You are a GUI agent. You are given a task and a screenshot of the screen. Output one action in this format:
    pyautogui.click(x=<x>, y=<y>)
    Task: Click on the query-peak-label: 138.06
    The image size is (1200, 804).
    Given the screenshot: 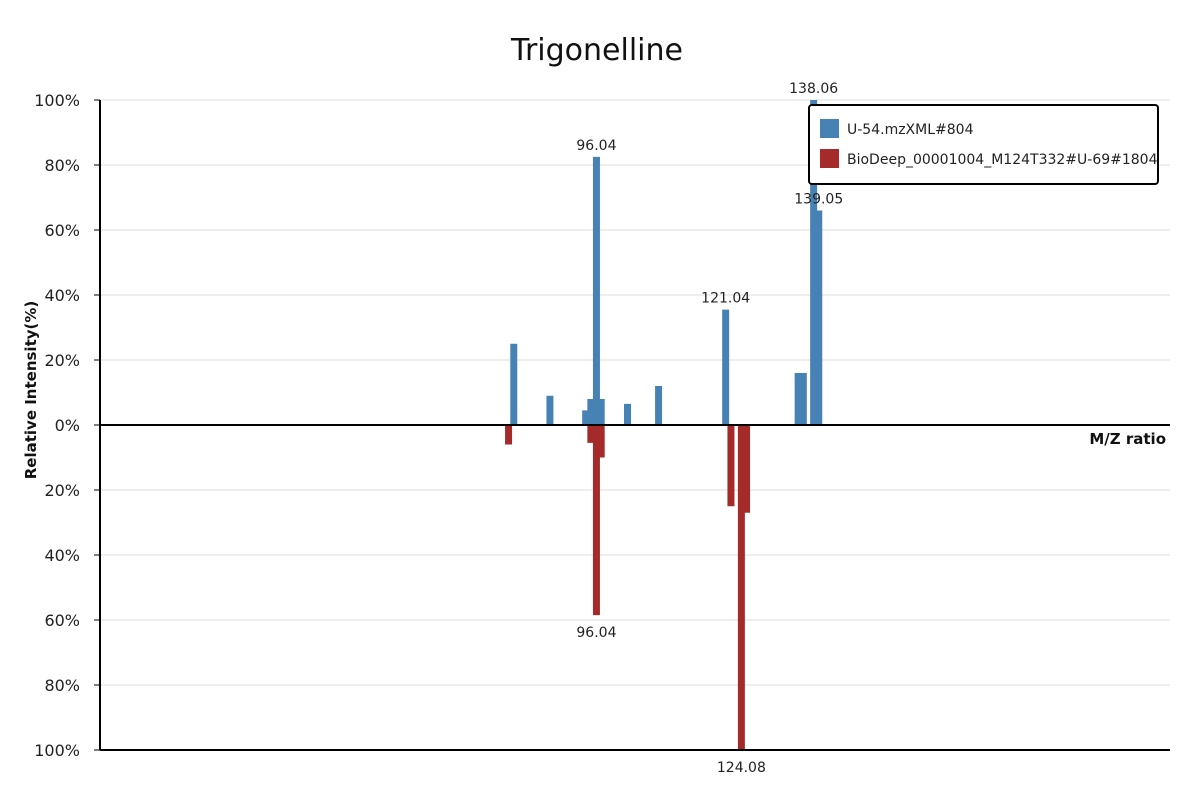 What is the action you would take?
    pyautogui.click(x=813, y=89)
    